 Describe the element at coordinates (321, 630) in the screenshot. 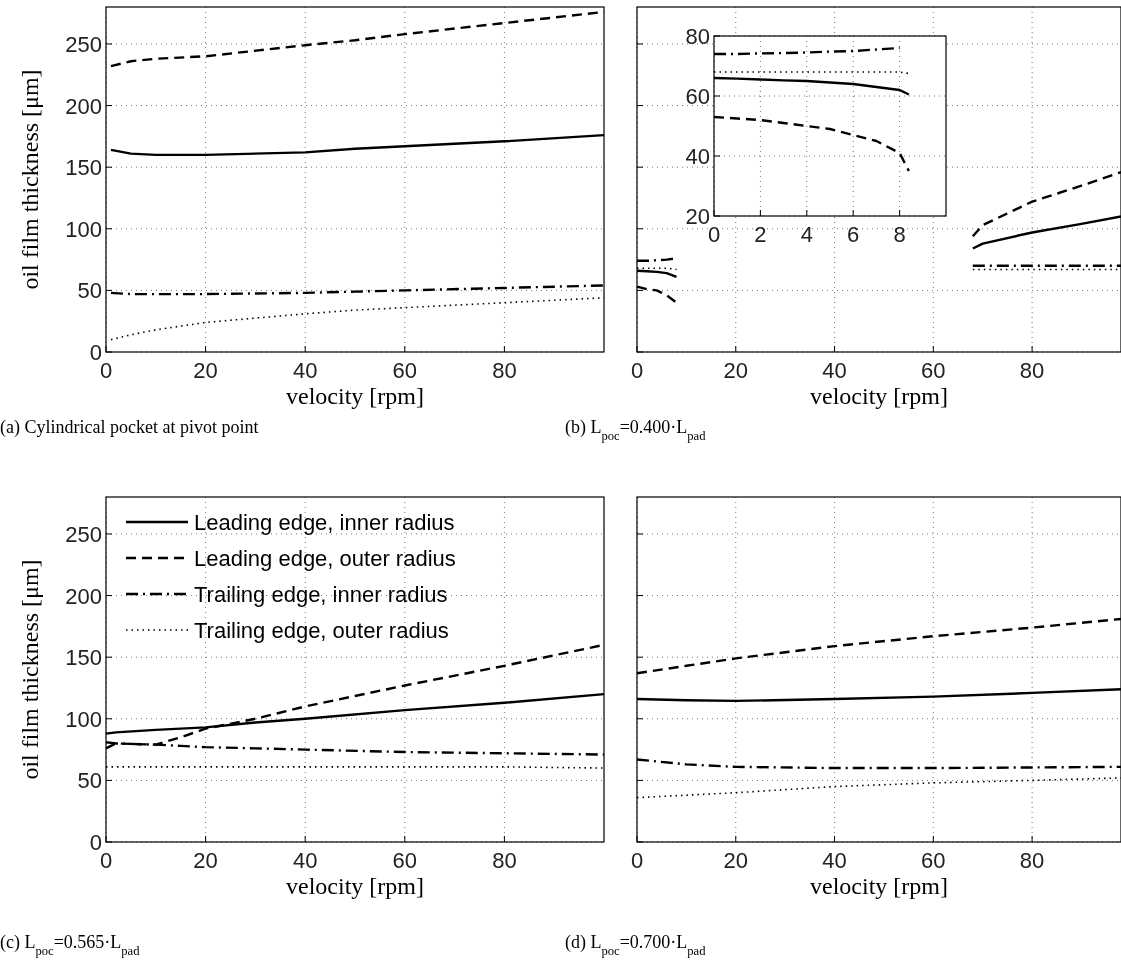

I see `legend-label: Trailing edge, outer radius` at that location.